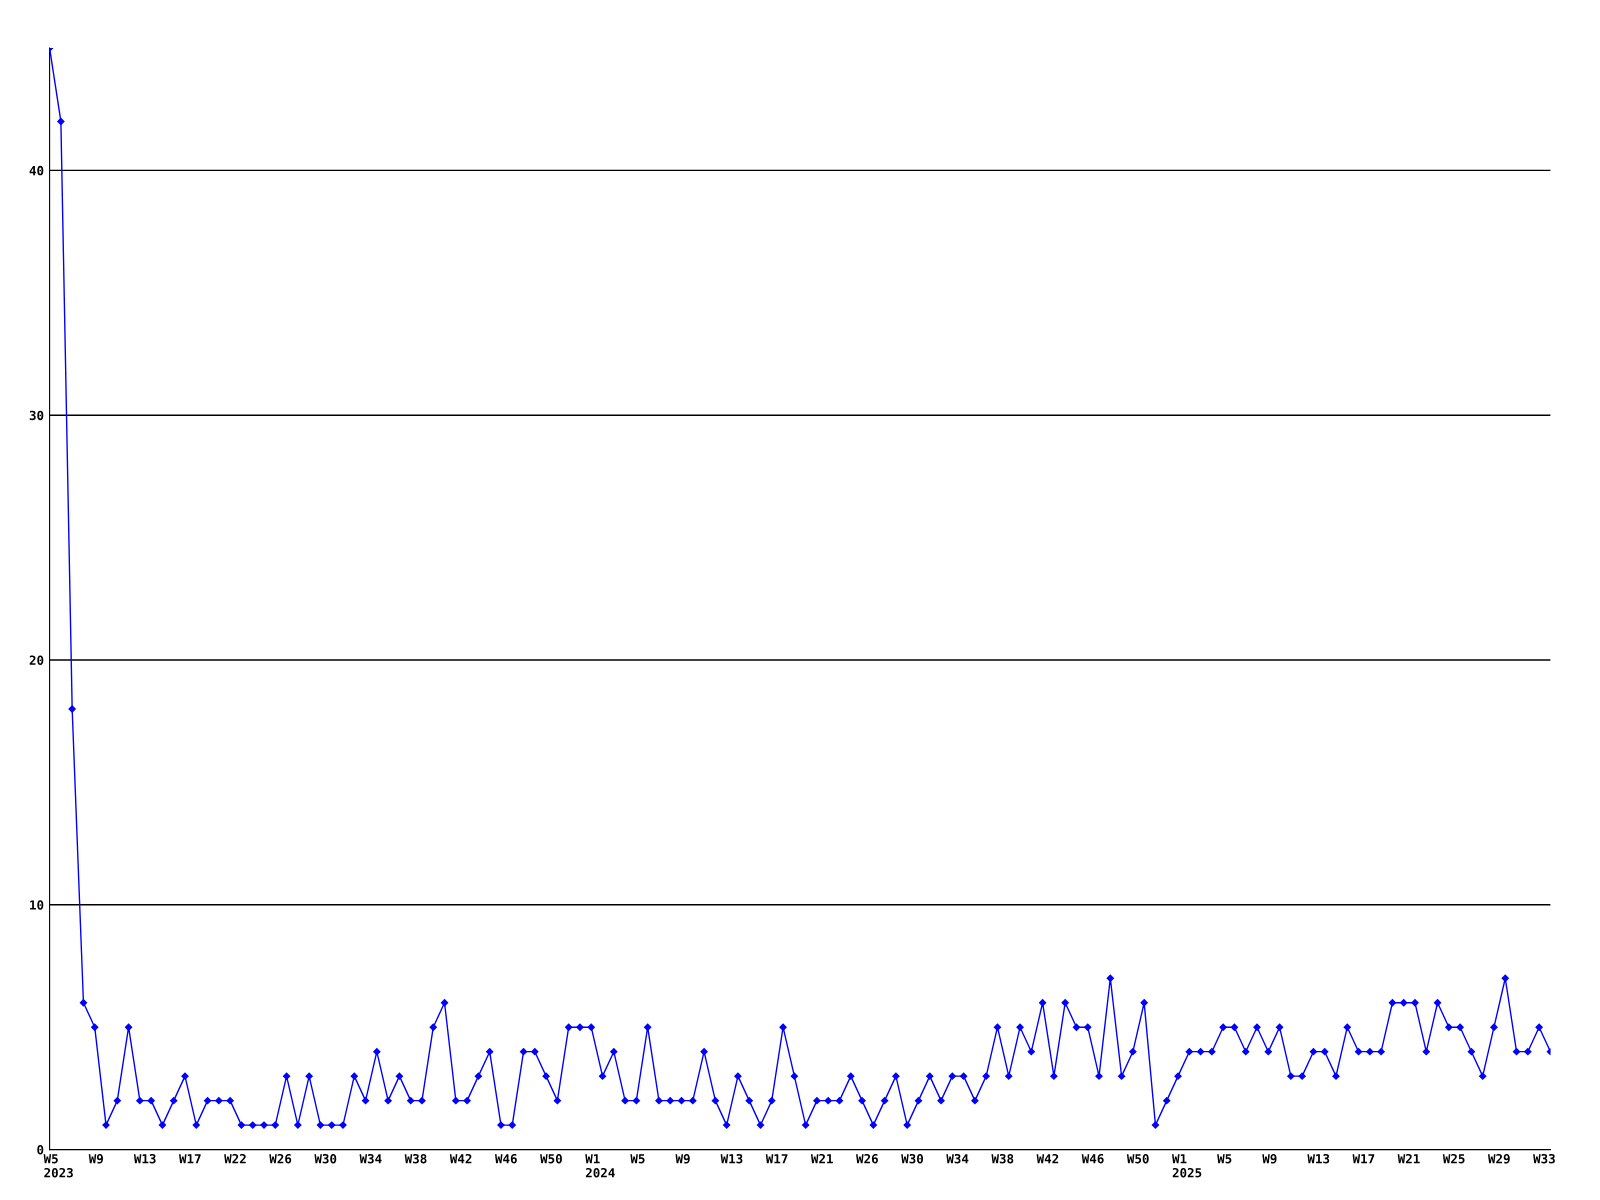 This screenshot has height=1200, width=1600. I want to click on y-tick-label: 20, so click(36, 660).